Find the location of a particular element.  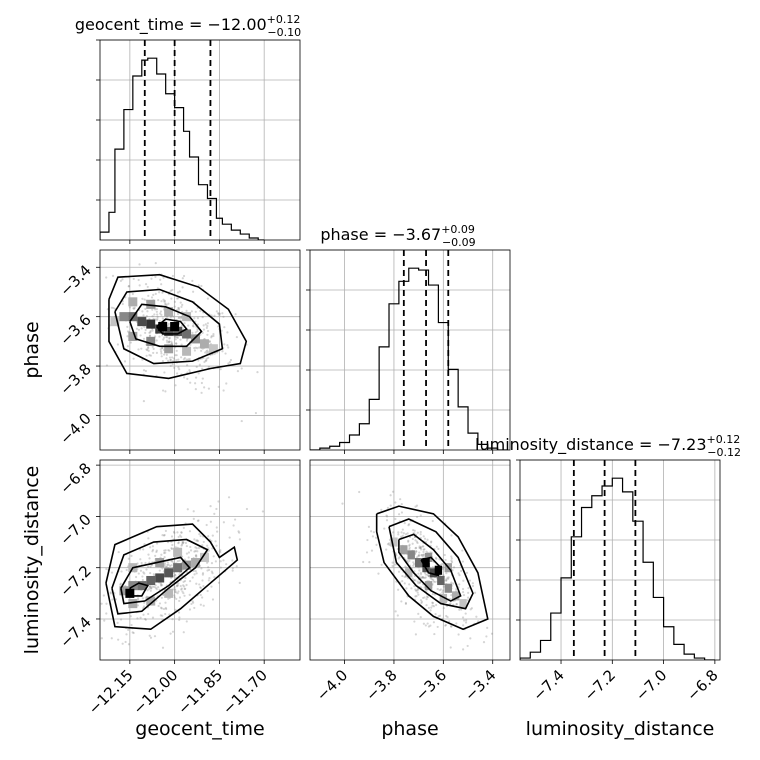

x-tick-label-luminosity_distance-0: −7.4 is located at coordinates (548, 685).